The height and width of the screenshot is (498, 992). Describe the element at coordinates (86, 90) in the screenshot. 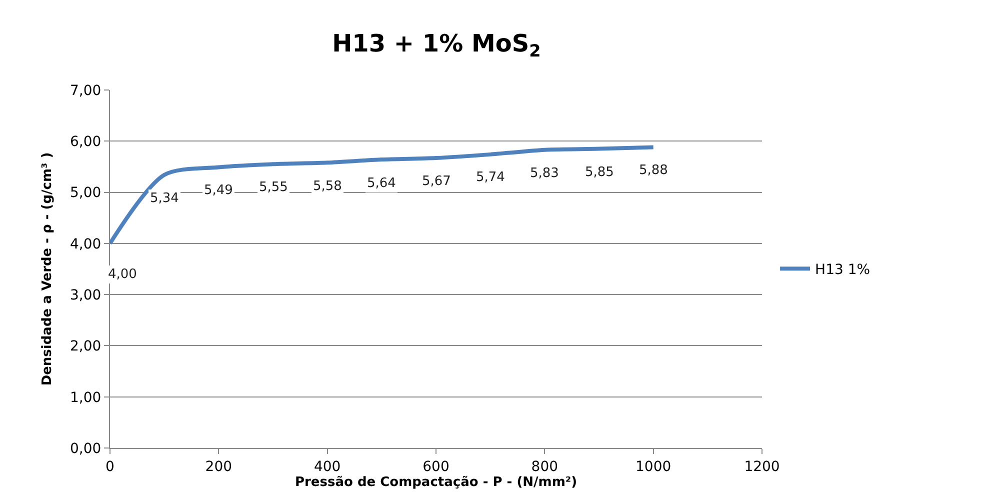

I see `y-tick-label: 7,00` at that location.